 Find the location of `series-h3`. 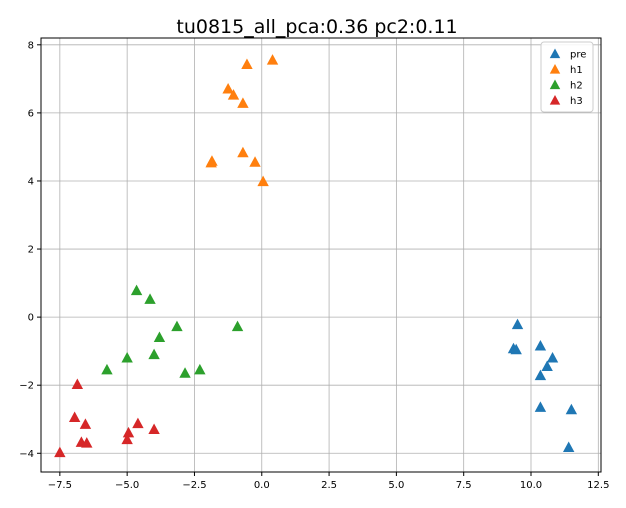

series-h3 is located at coordinates (107, 418).